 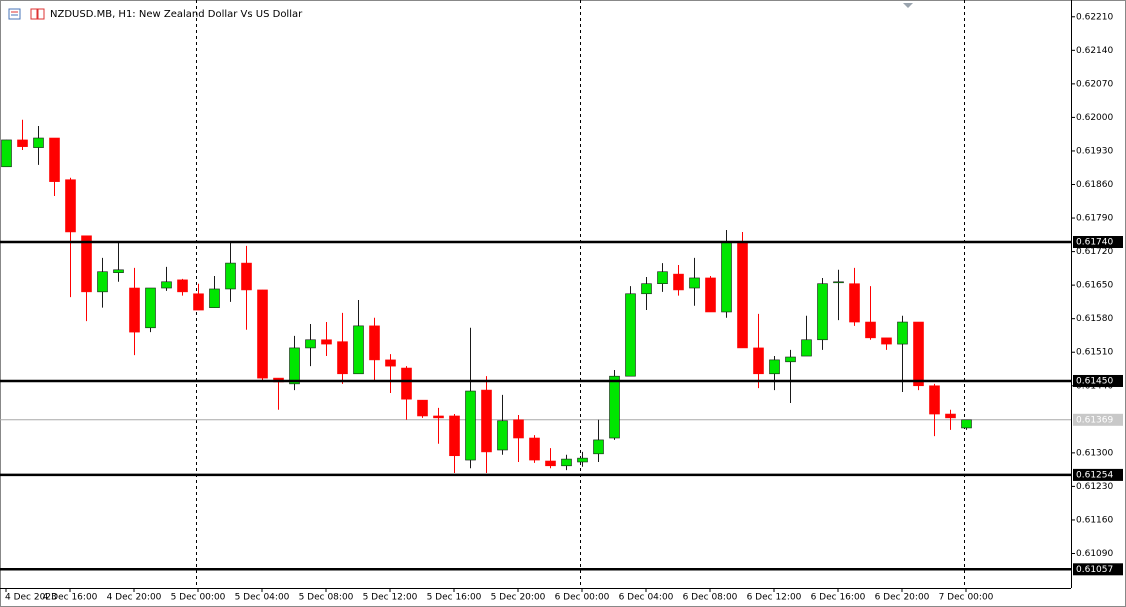 I want to click on y-tick-label: 0.62000, so click(x=1094, y=118).